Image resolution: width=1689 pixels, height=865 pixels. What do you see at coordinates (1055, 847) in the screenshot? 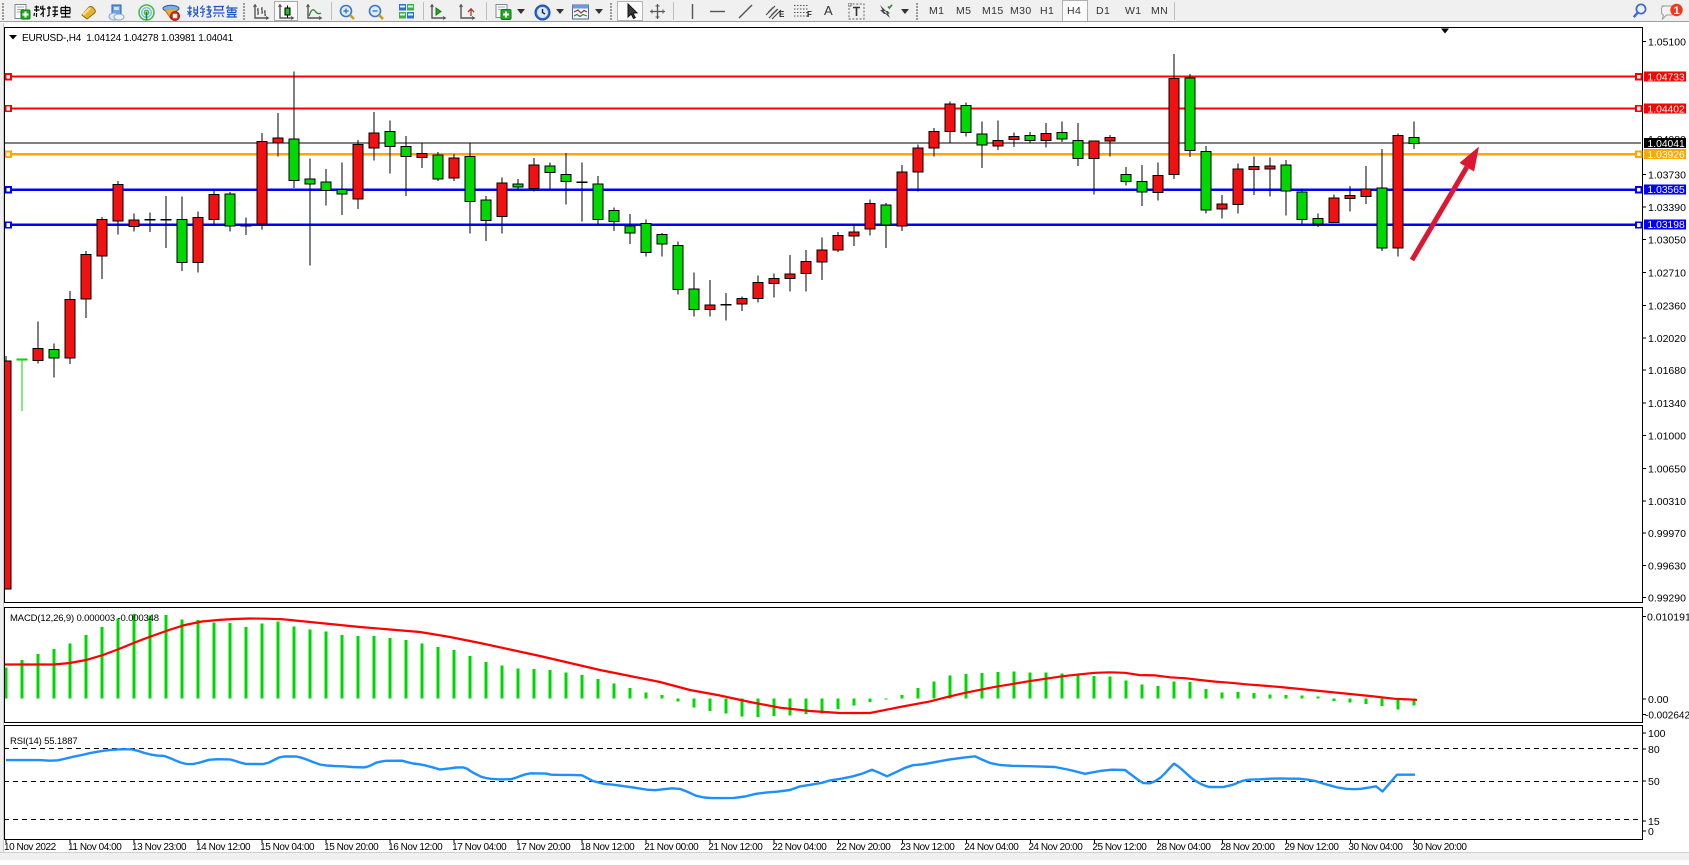
I see `svg-text: 24 Nov 20:00` at bounding box center [1055, 847].